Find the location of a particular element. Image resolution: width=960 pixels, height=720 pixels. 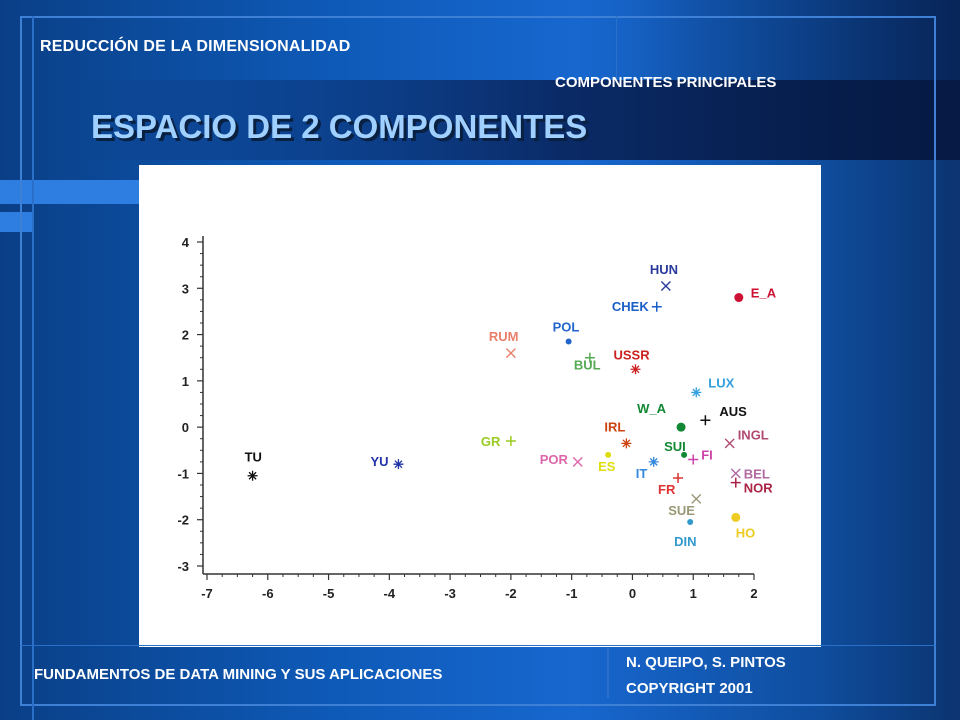

point-gr is located at coordinates (510, 441).